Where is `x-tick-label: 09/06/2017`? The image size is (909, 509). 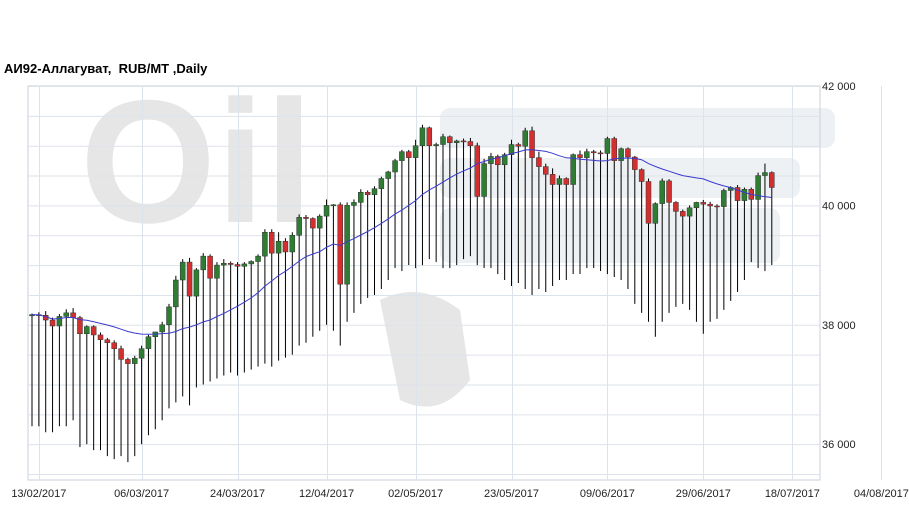
x-tick-label: 09/06/2017 is located at coordinates (607, 494).